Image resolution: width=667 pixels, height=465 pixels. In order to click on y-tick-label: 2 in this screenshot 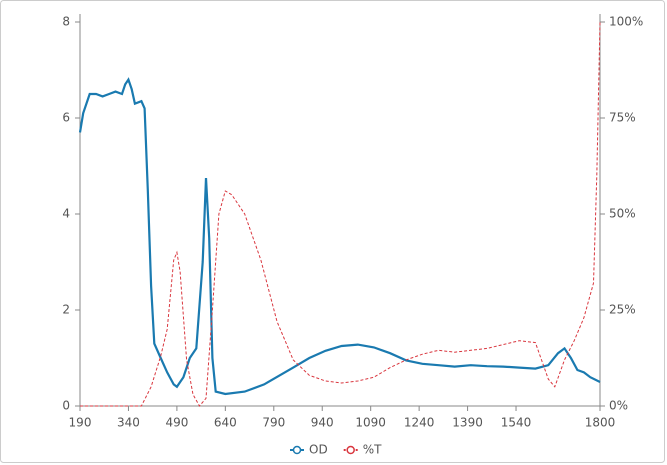, I will do `click(66, 310)`.